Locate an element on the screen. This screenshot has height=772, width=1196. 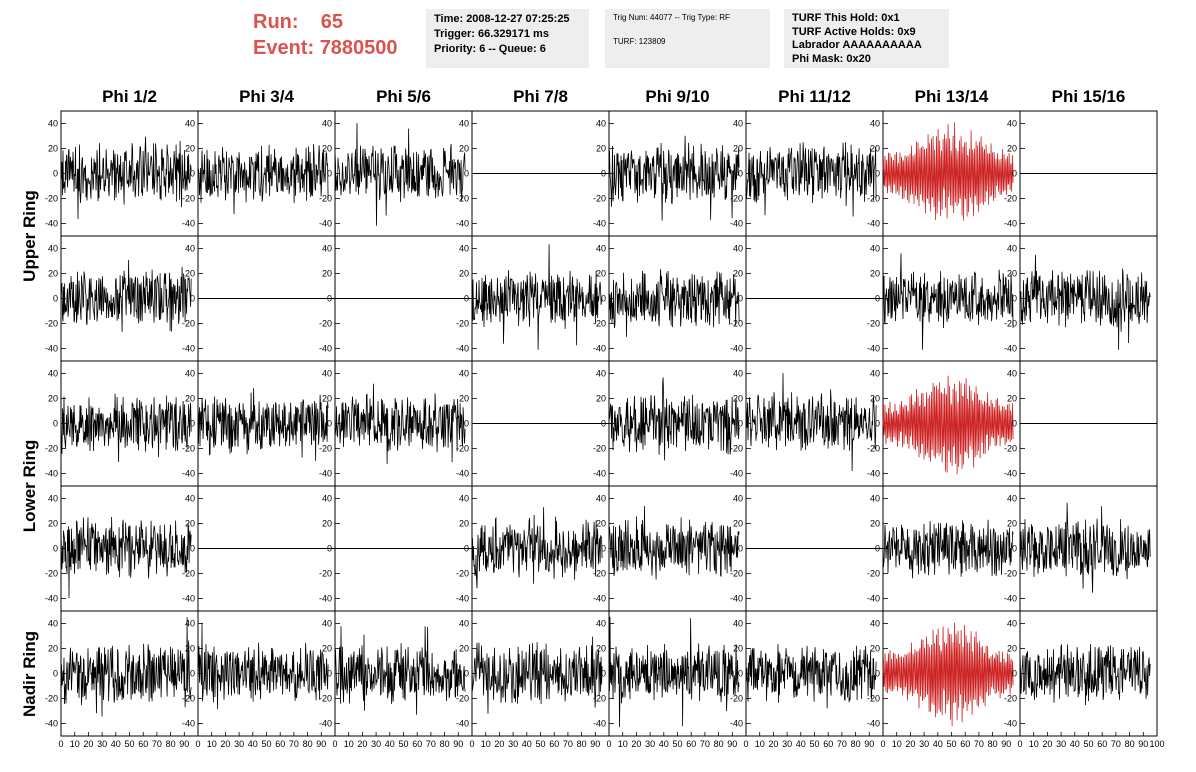
panel-r3-c3: -40 -20 0 20 40 is located at coordinates (396, 423).